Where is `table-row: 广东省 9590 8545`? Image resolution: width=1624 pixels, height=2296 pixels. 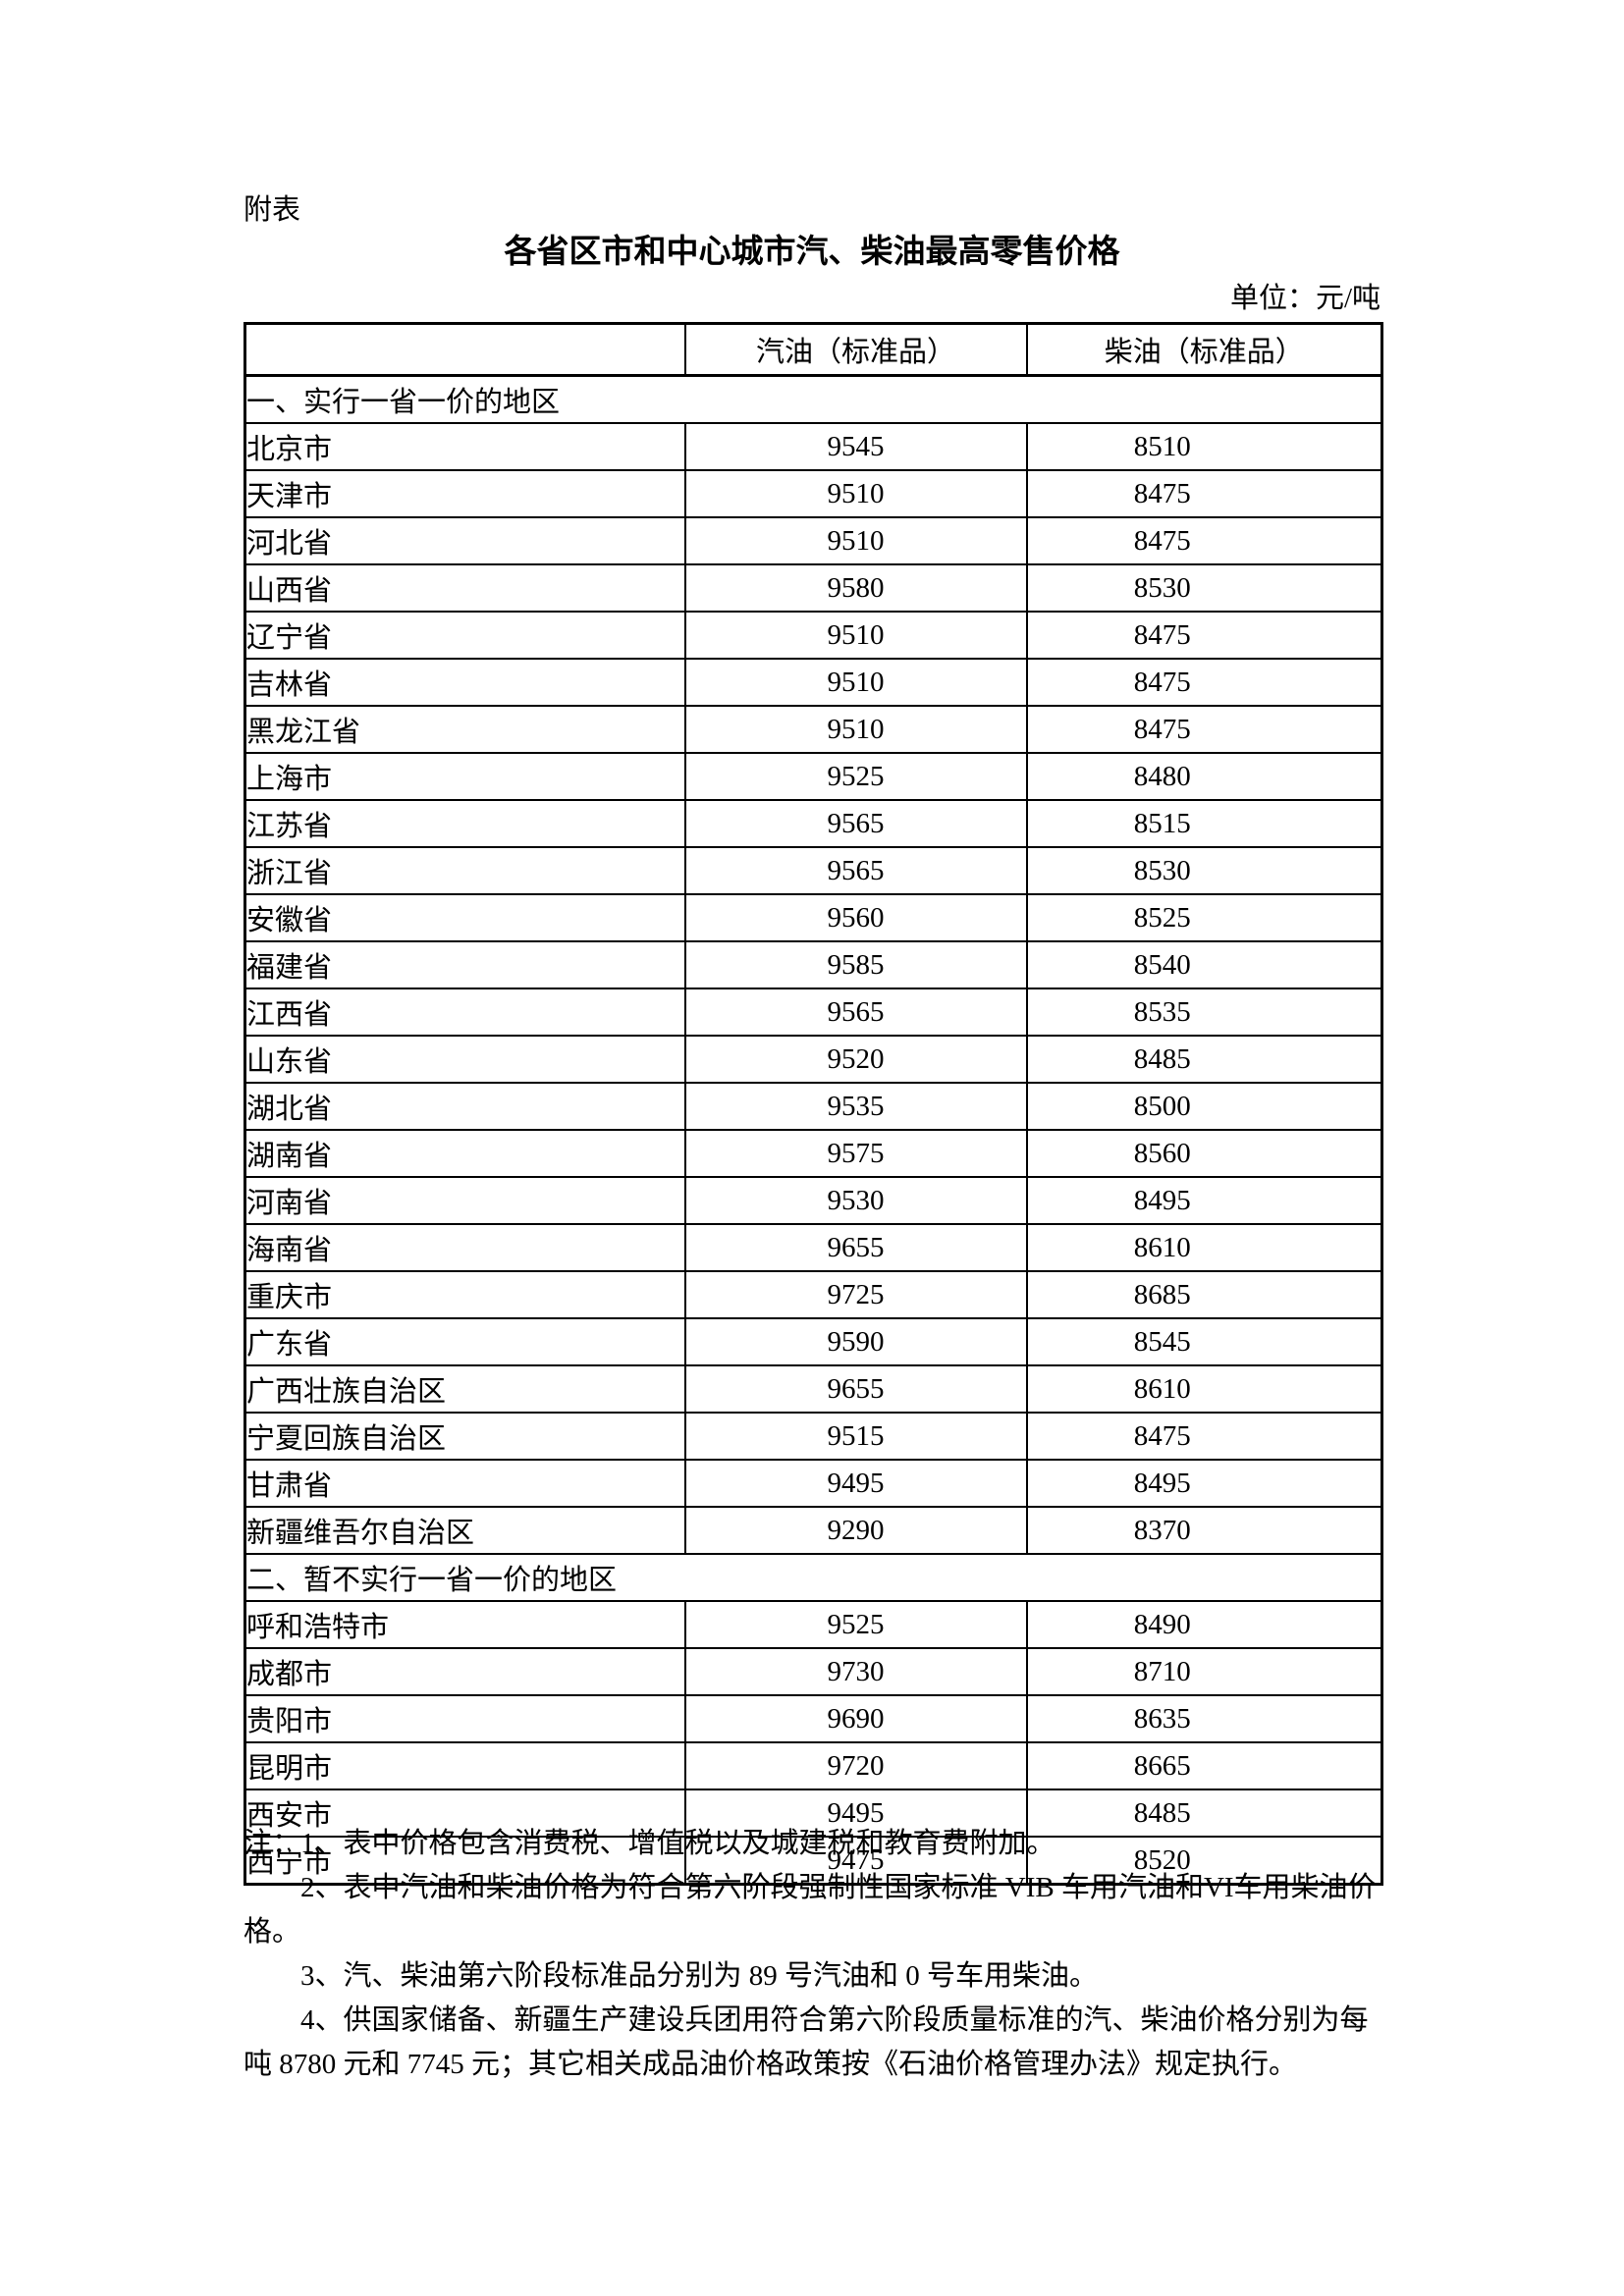
table-row: 广东省 9590 8545 is located at coordinates (813, 1341).